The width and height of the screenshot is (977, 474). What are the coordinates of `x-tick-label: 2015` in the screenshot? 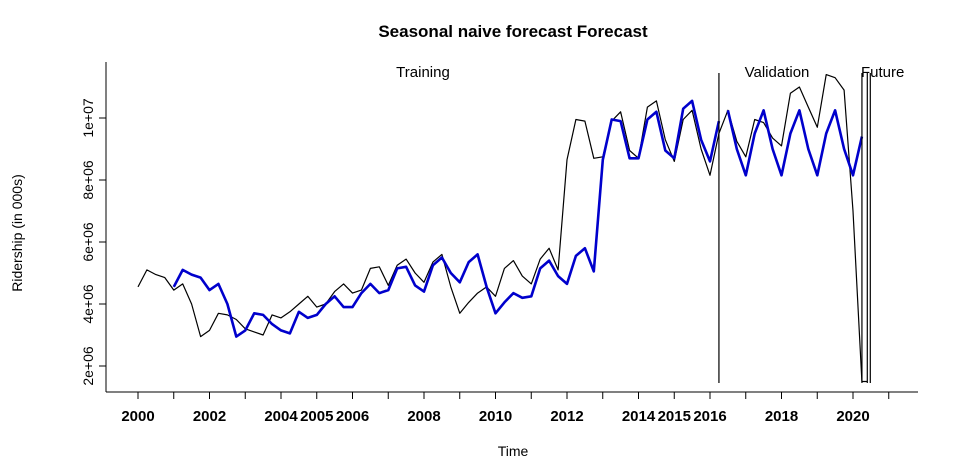 It's located at (674, 416).